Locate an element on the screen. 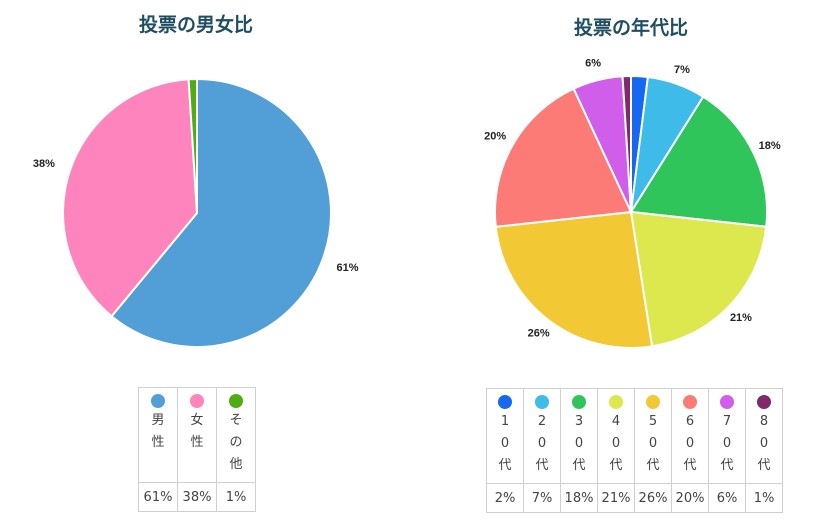 This screenshot has height=524, width=833. legend-value: 26% is located at coordinates (653, 498).